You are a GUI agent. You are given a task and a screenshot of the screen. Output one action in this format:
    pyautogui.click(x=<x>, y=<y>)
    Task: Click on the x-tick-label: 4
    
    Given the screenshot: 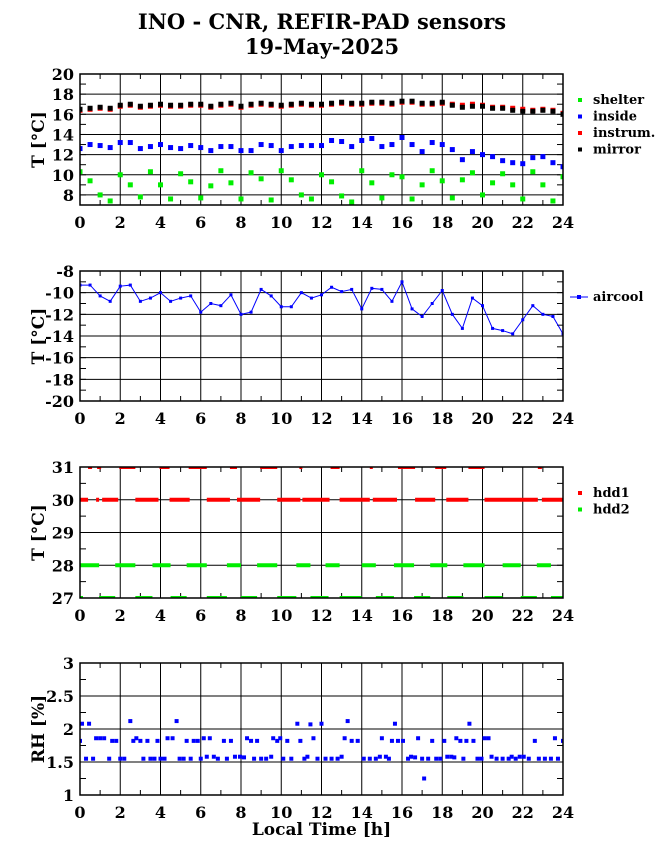 What is the action you would take?
    pyautogui.click(x=160, y=812)
    